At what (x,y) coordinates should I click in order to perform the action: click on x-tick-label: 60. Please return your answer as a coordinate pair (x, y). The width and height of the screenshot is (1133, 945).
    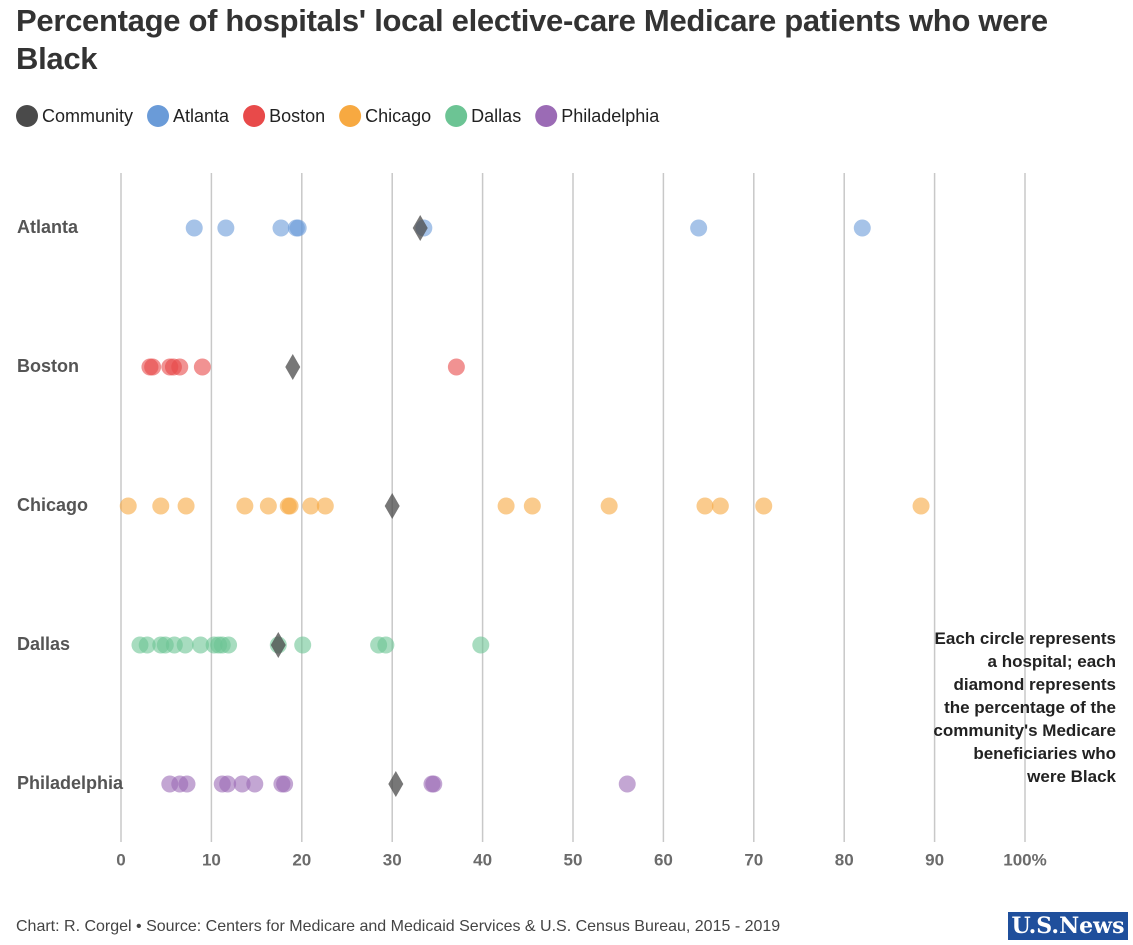
    Looking at the image, I should click on (663, 859).